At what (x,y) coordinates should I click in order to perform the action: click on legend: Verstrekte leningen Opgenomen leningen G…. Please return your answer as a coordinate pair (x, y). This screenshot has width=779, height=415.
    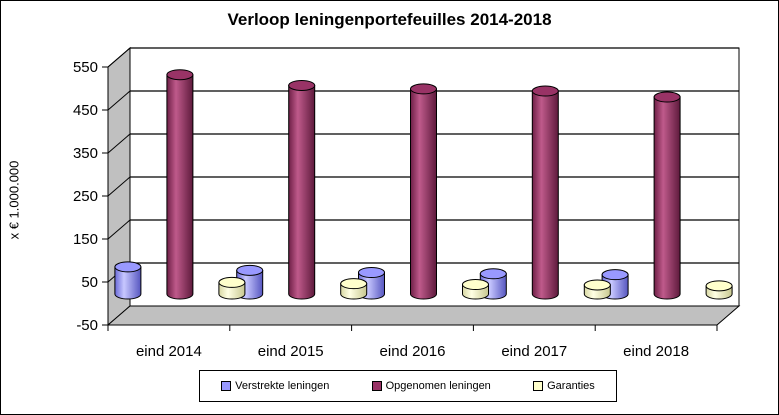
    Looking at the image, I should click on (408, 386).